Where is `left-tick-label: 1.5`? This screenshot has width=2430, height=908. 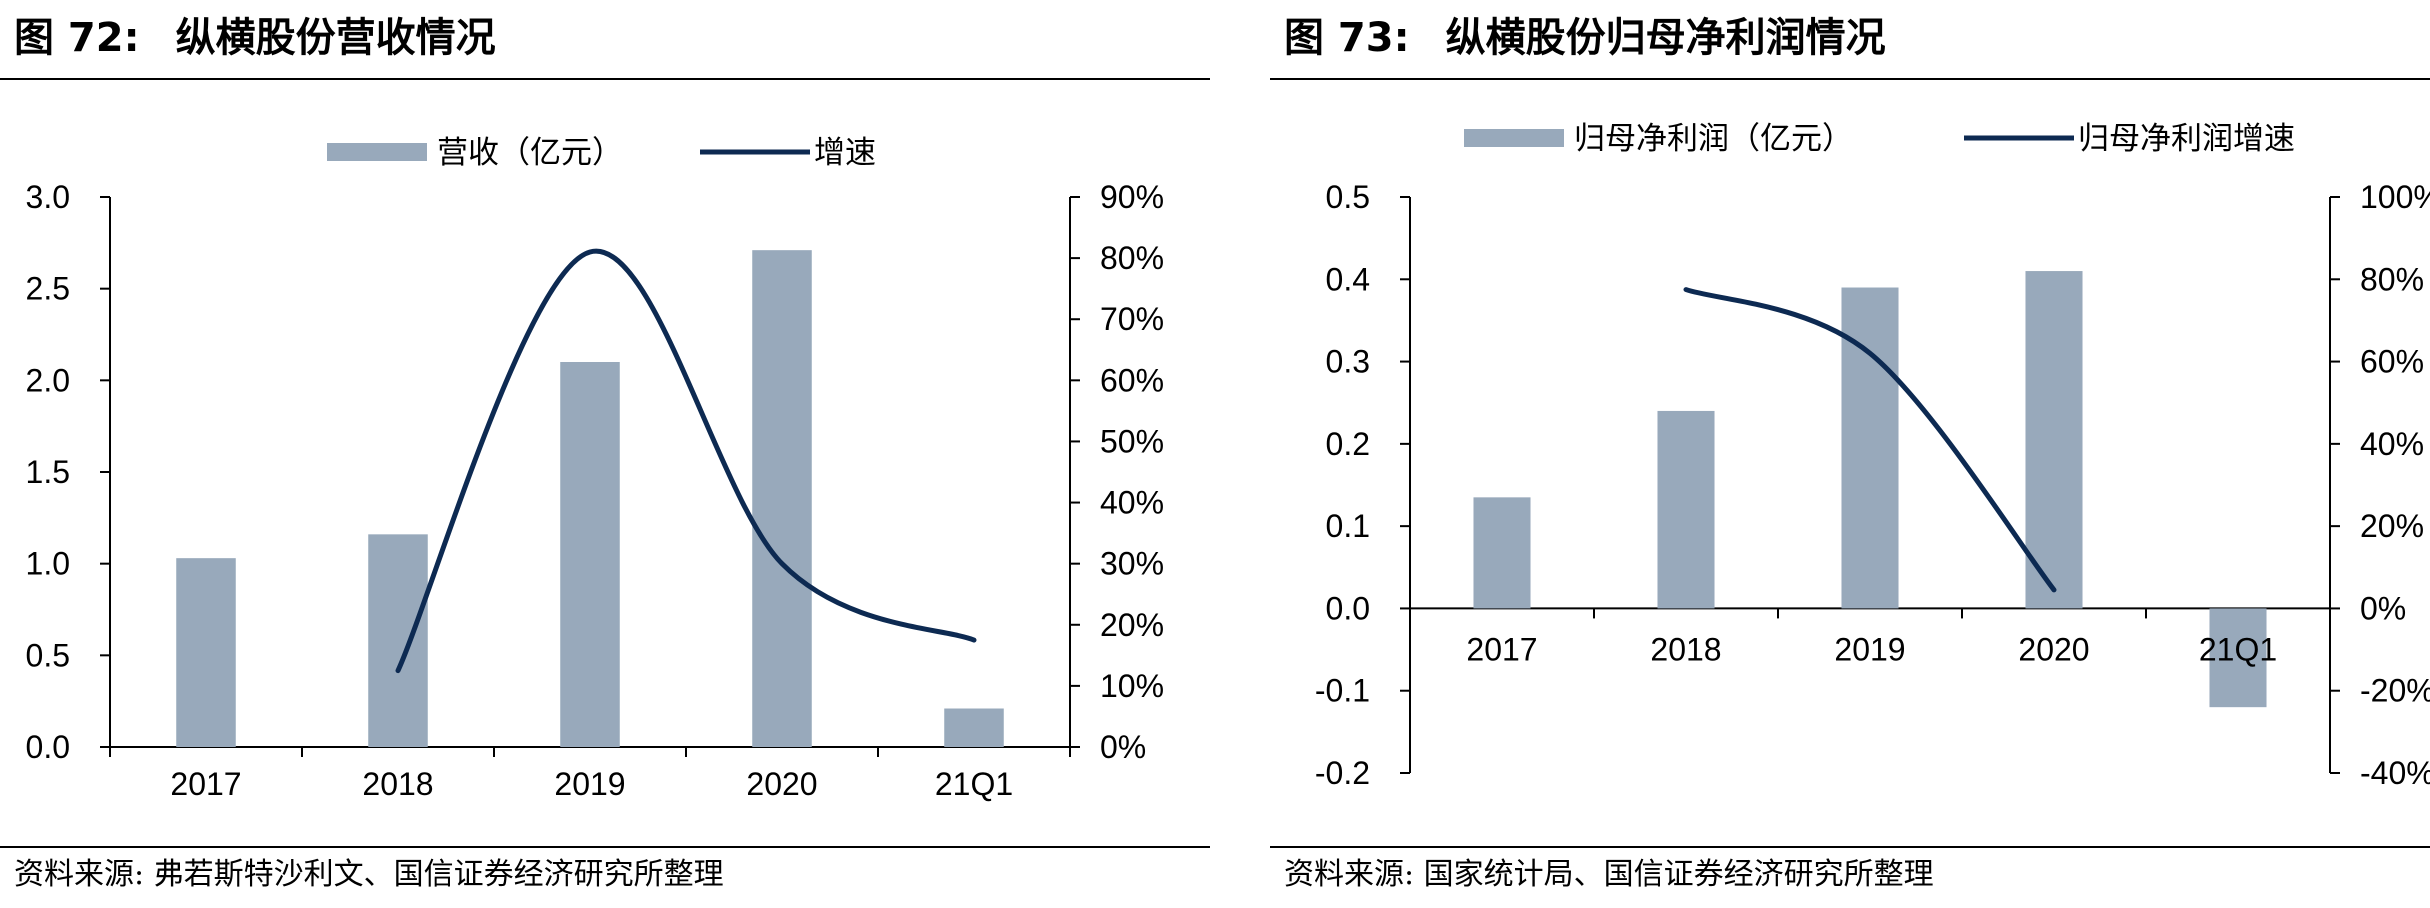
left-tick-label: 1.5 is located at coordinates (48, 472).